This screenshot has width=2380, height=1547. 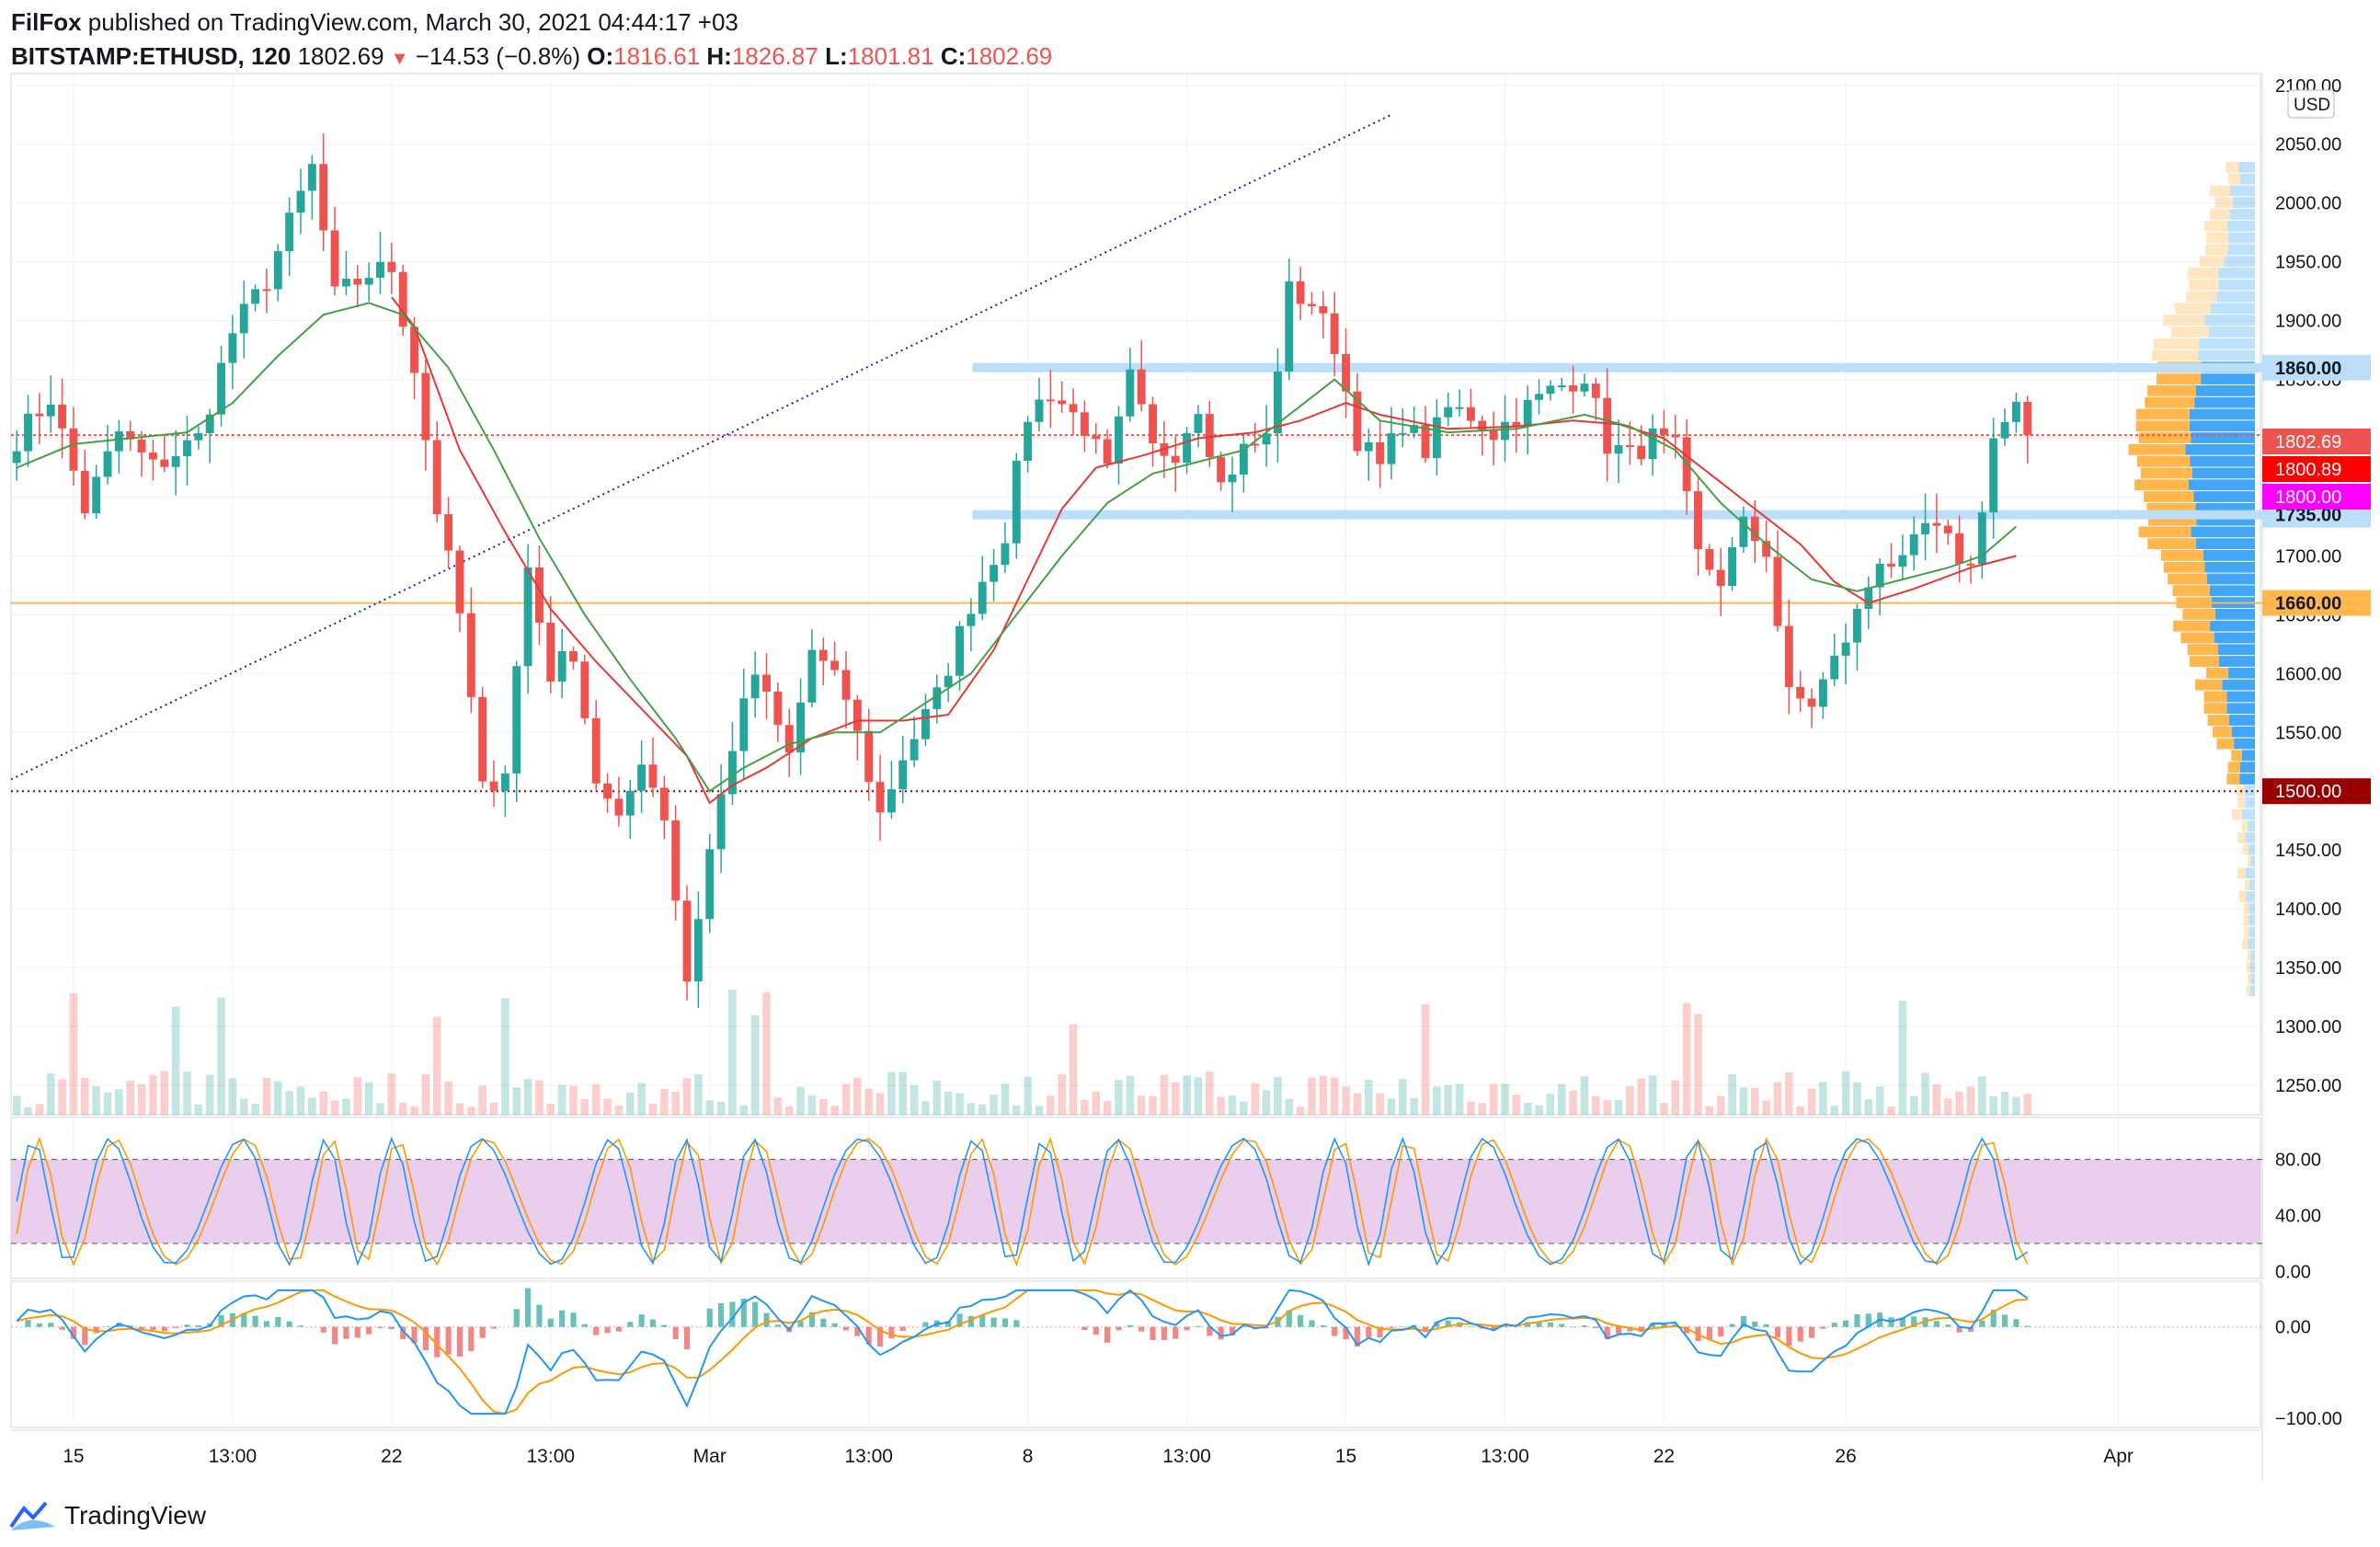 I want to click on stochastic-tick-label: 80.00, so click(x=2298, y=1161).